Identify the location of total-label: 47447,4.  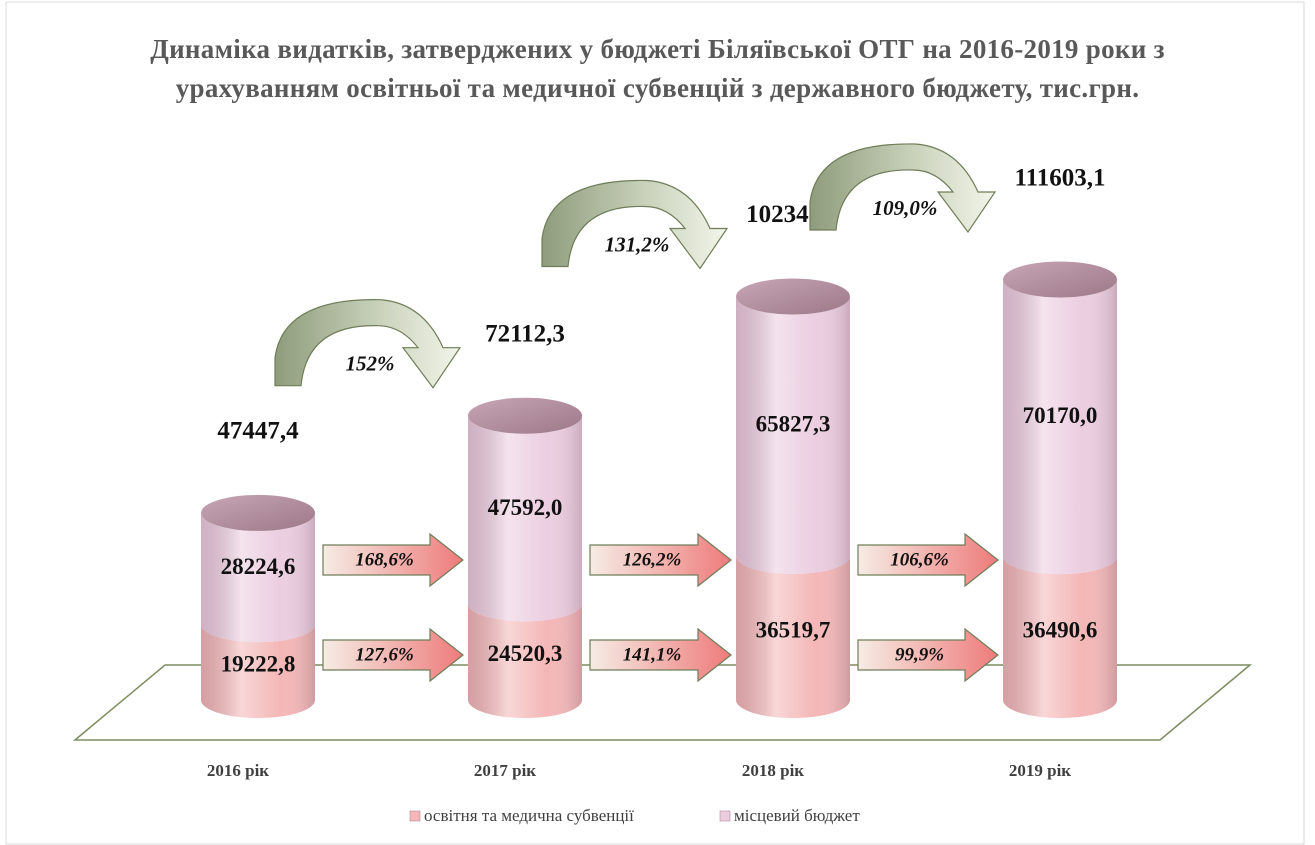
(258, 431).